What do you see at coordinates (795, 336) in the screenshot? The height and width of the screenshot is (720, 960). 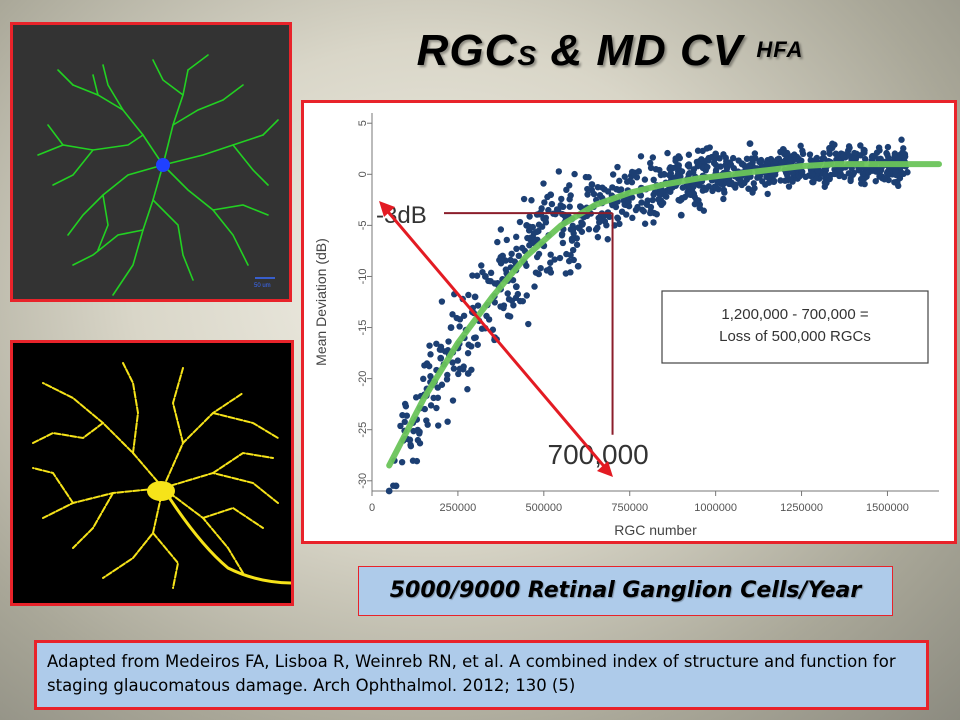 I see `loss-box-line2: Loss of 500,000 RGCs` at bounding box center [795, 336].